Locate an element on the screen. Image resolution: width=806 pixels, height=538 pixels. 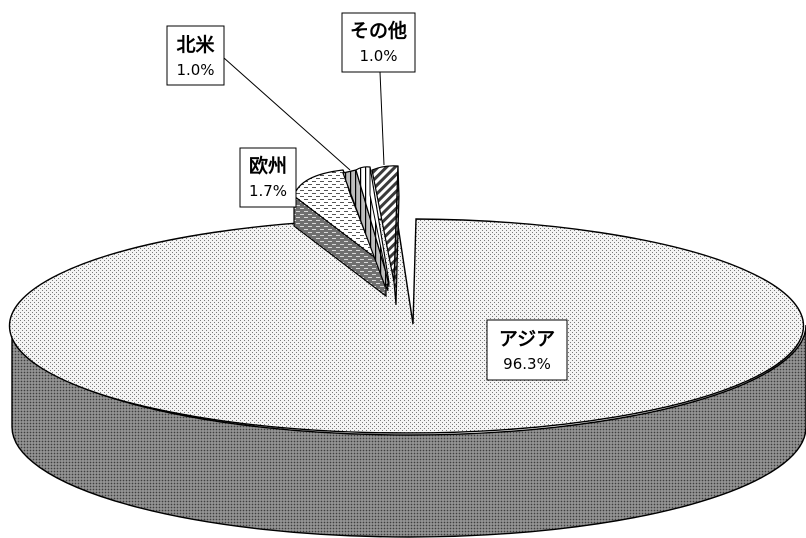
label-name: 北米 is located at coordinates (195, 44).